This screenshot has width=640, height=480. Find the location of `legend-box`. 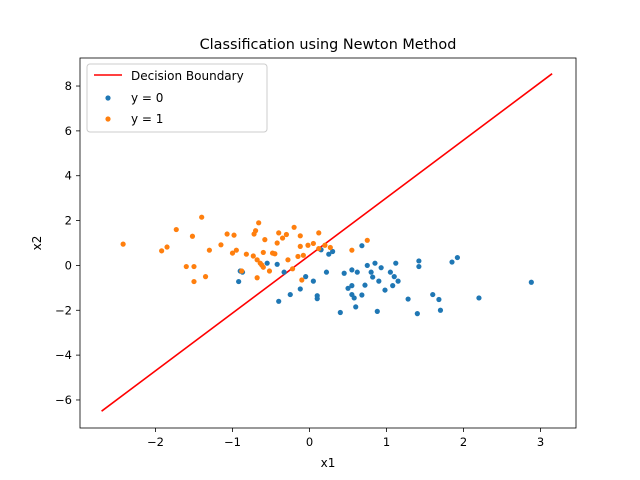

legend-box is located at coordinates (177, 98).